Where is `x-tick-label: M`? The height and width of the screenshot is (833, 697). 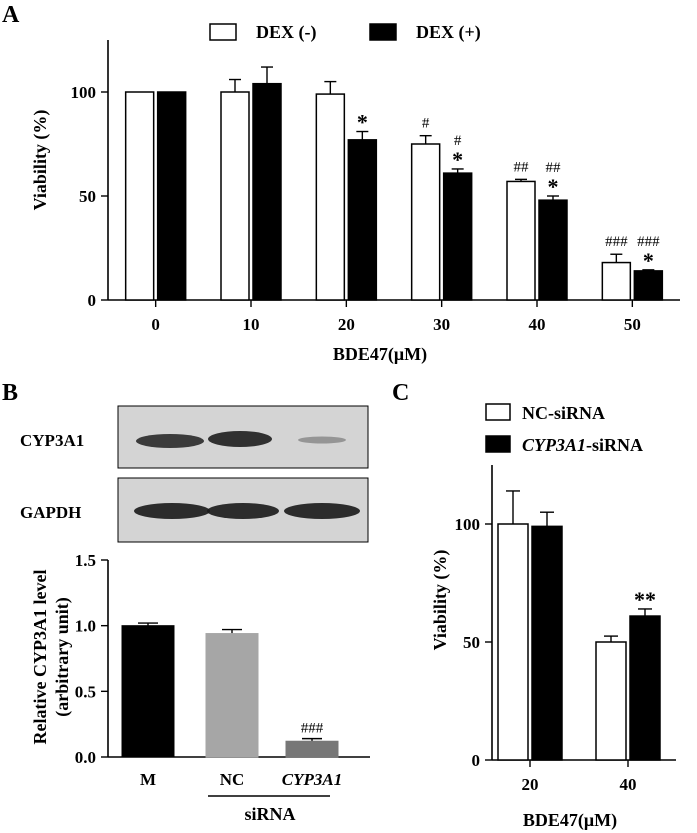
x-tick-label: M is located at coordinates (148, 779).